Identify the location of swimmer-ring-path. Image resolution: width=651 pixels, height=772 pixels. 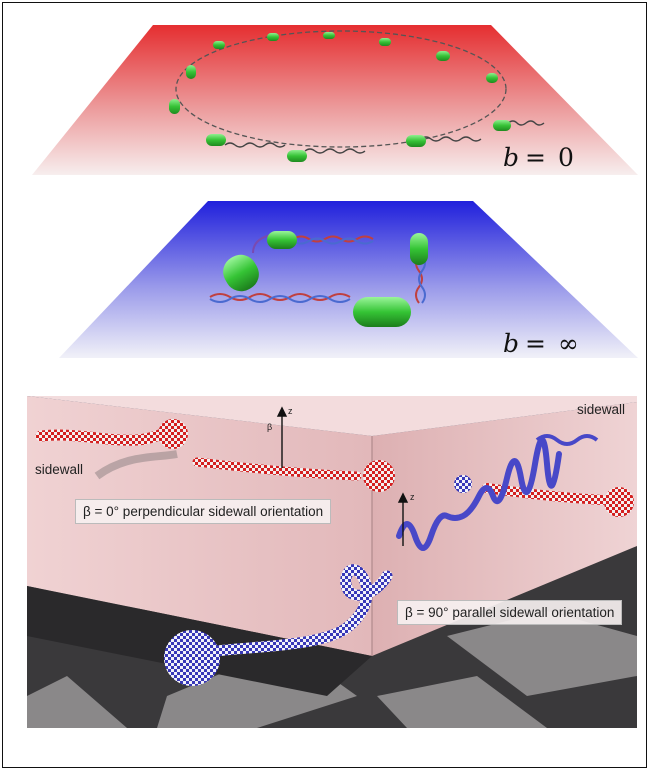
(341, 89).